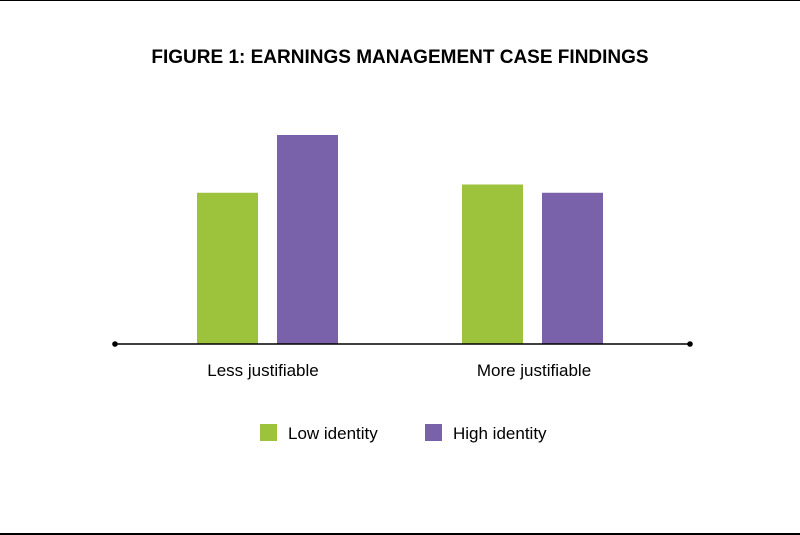  I want to click on bar-more-justifiable-high-identity, so click(572, 268).